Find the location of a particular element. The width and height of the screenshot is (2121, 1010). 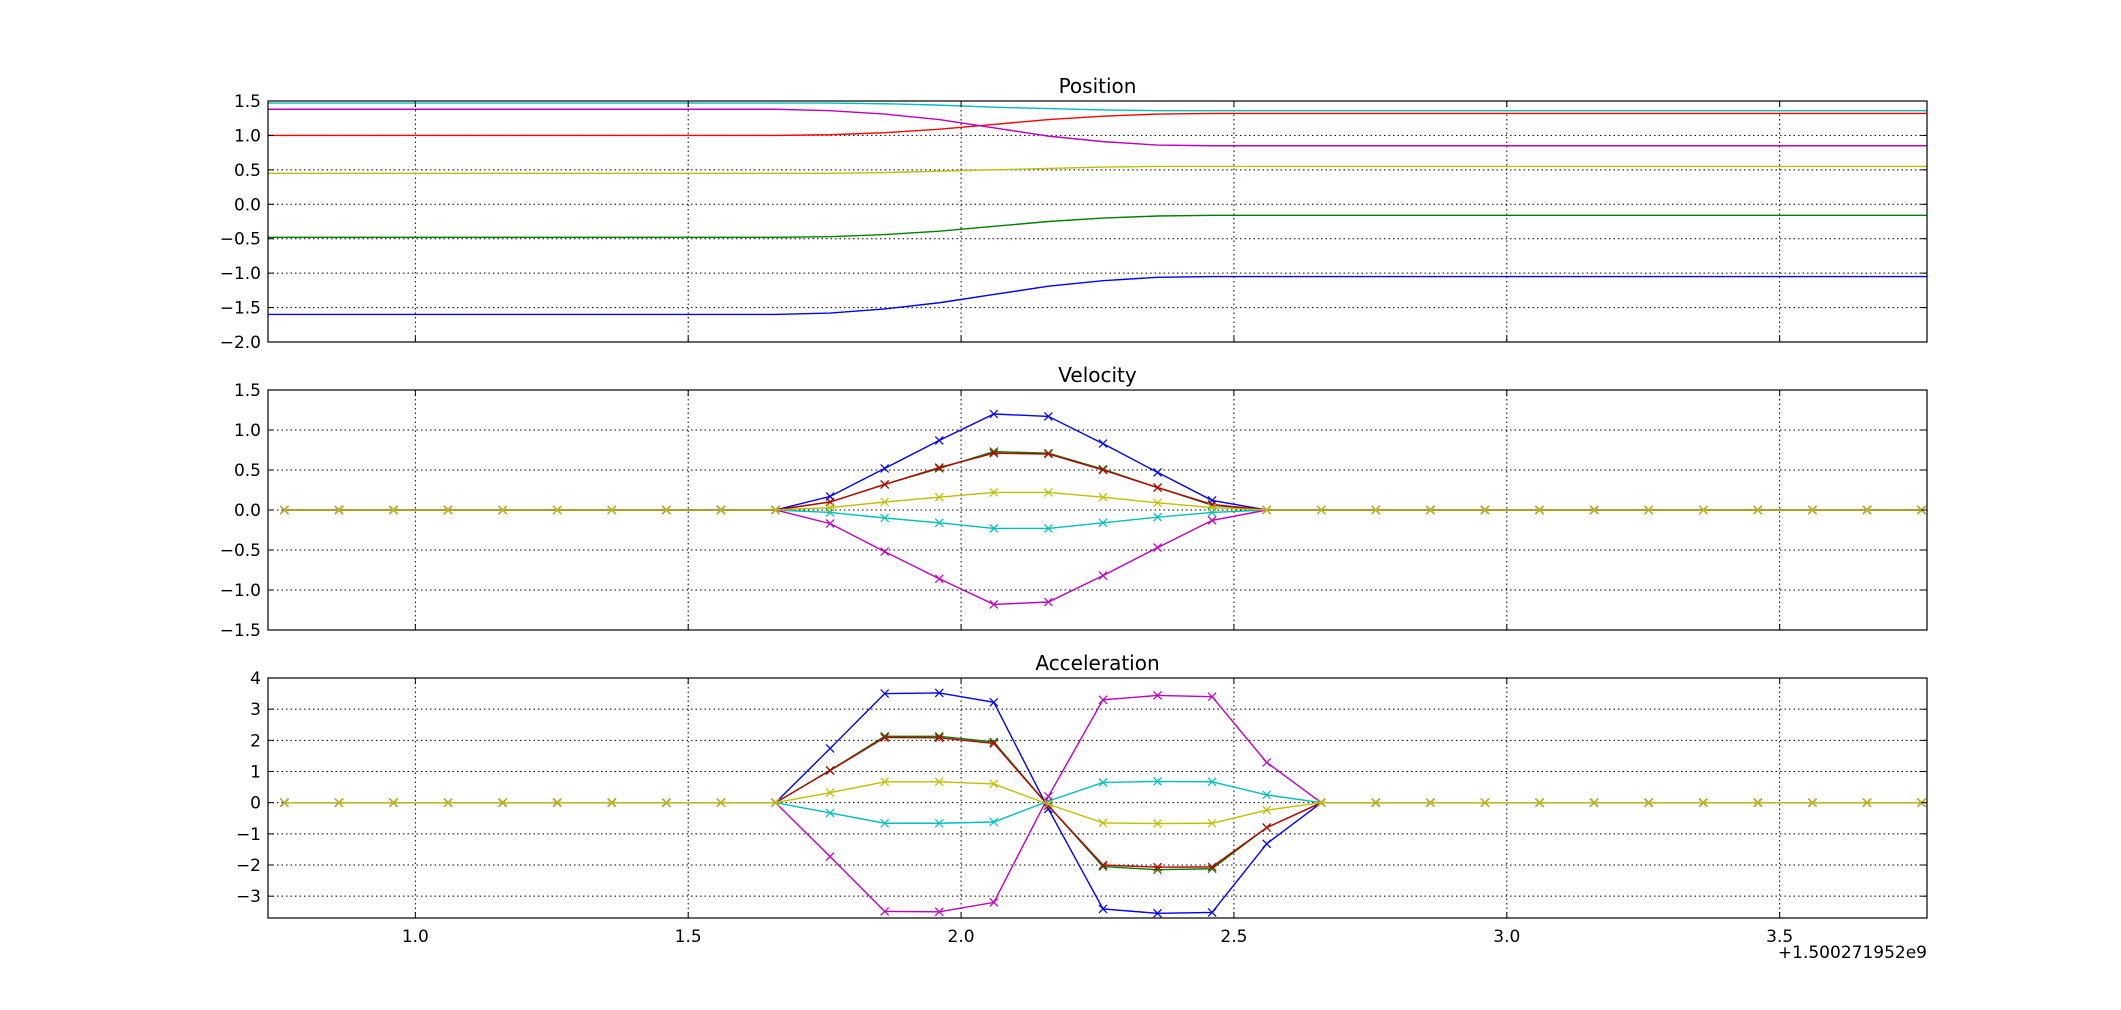

position-series-1-line is located at coordinates (1097, 295).